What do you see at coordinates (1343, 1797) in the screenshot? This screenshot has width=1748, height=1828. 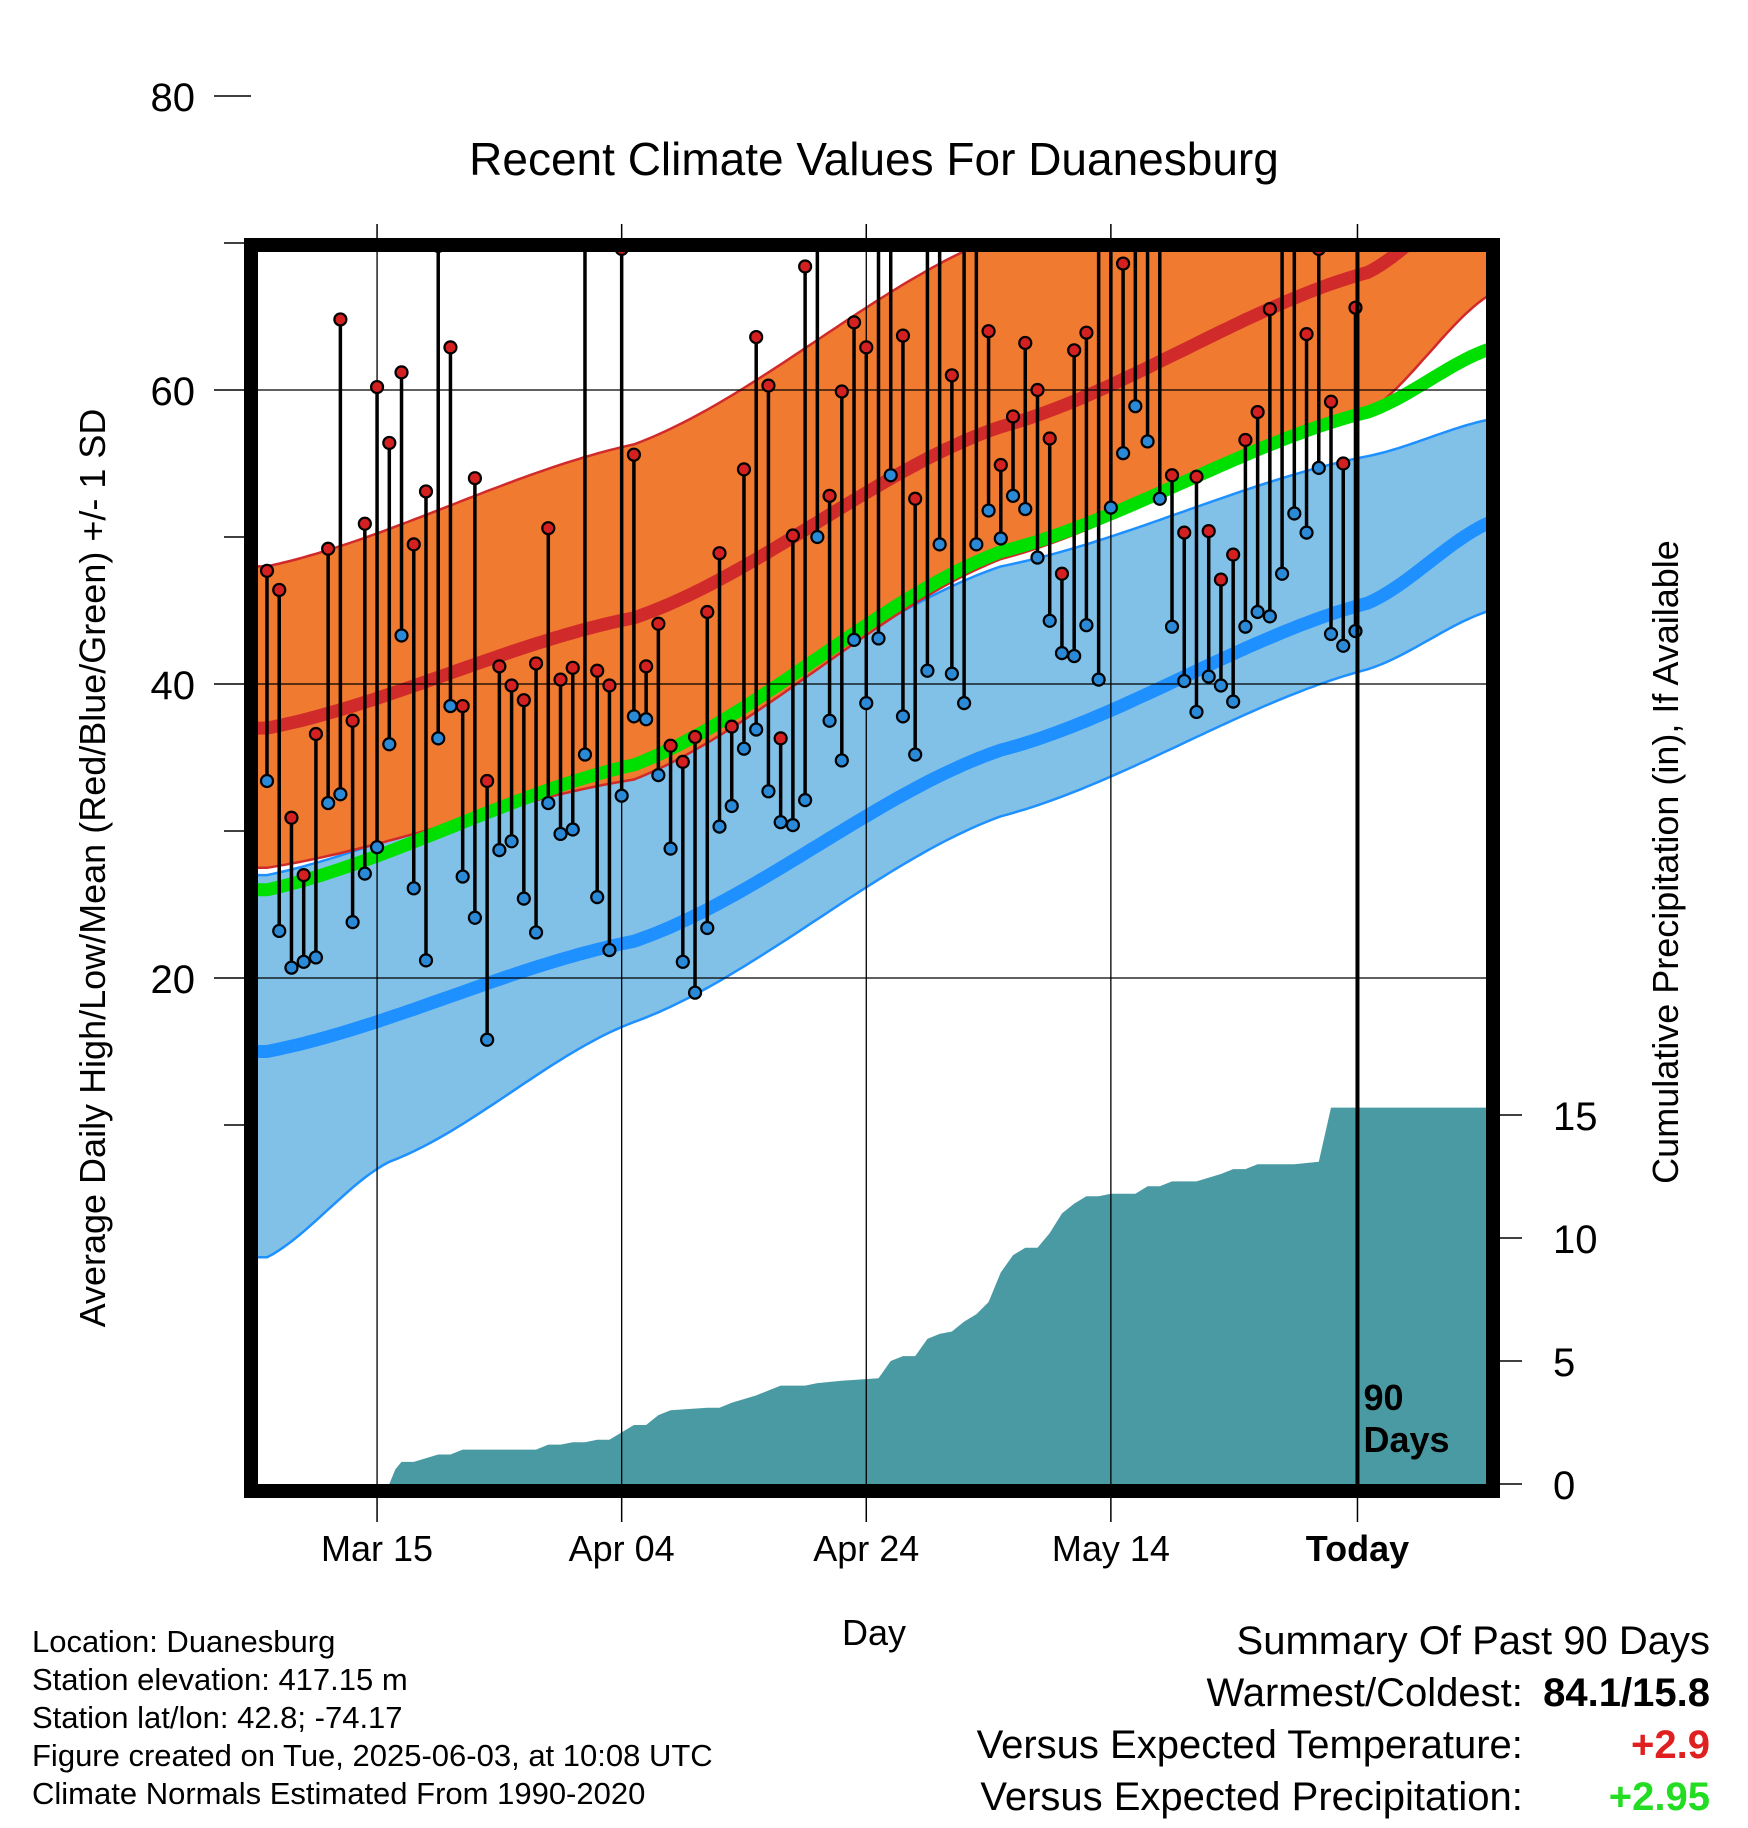 I see `precip-anomaly-row: Versus Expected Precipitation: +2.95` at bounding box center [1343, 1797].